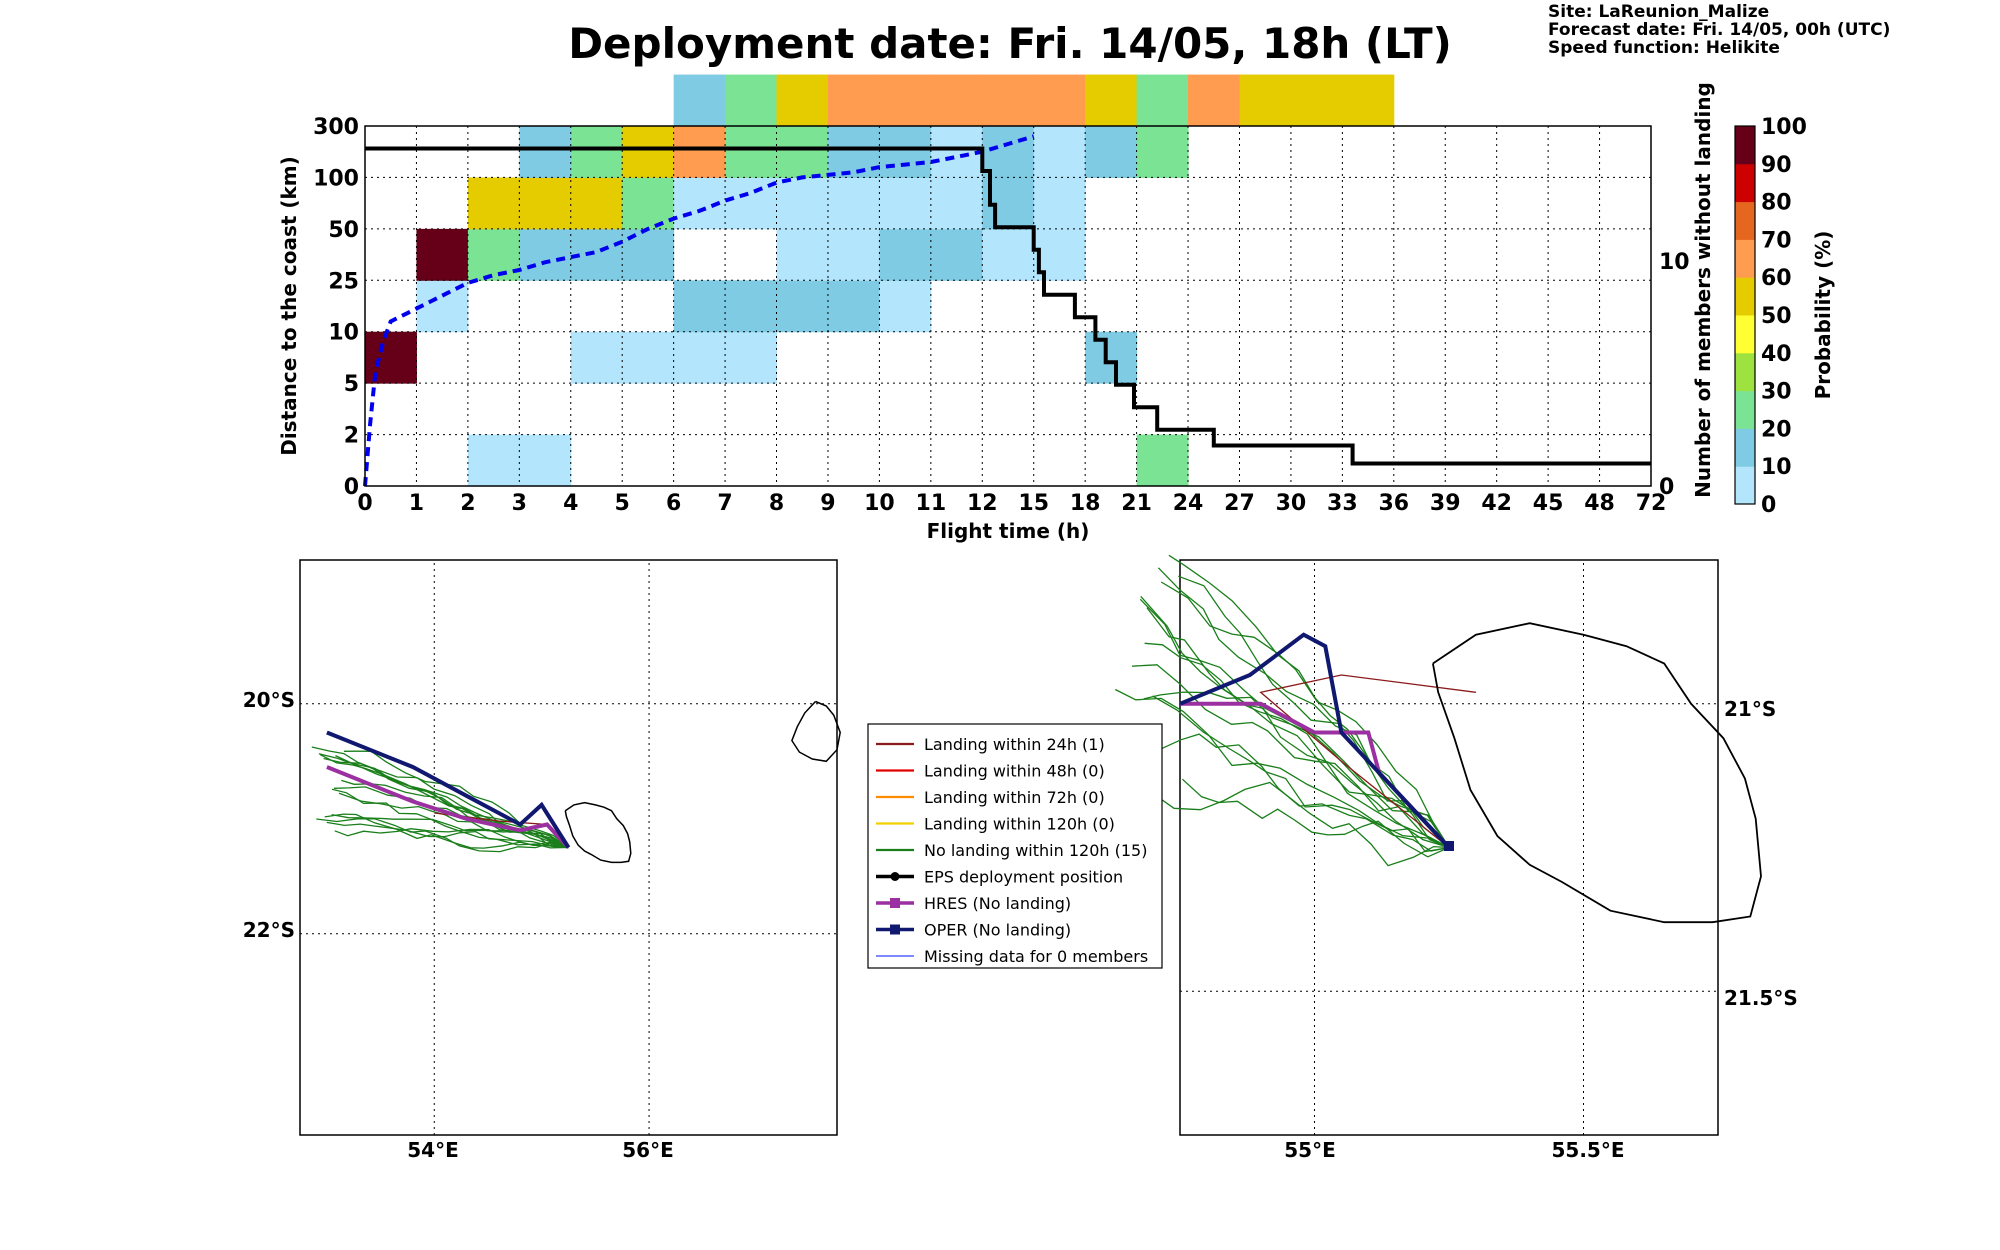 Image resolution: width=2000 pixels, height=1250 pixels. Describe the element at coordinates (931, 503) in the screenshot. I see `x-tick-label: 11` at that location.